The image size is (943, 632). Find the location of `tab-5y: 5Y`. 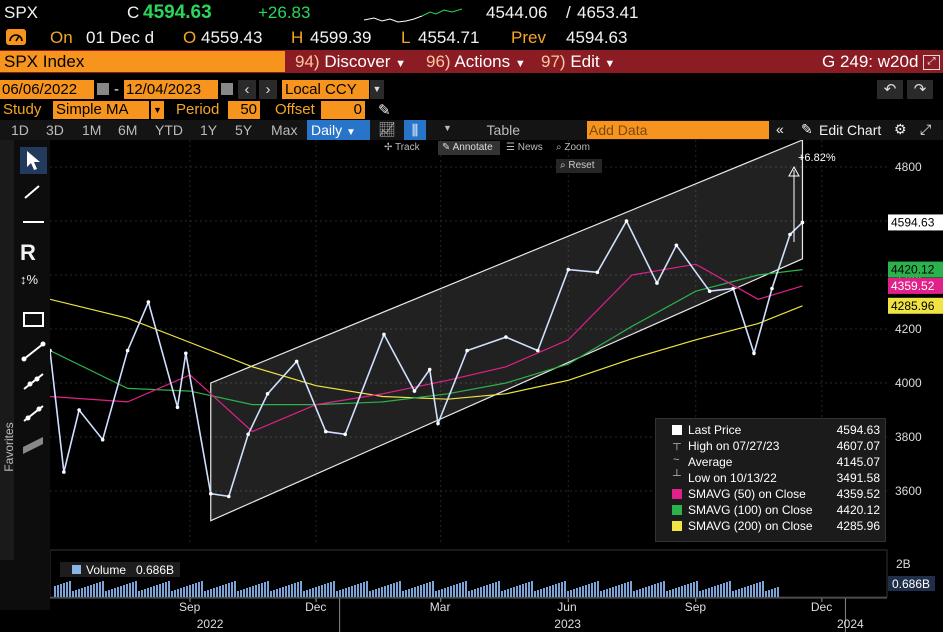

tab-5y: 5Y is located at coordinates (244, 130).